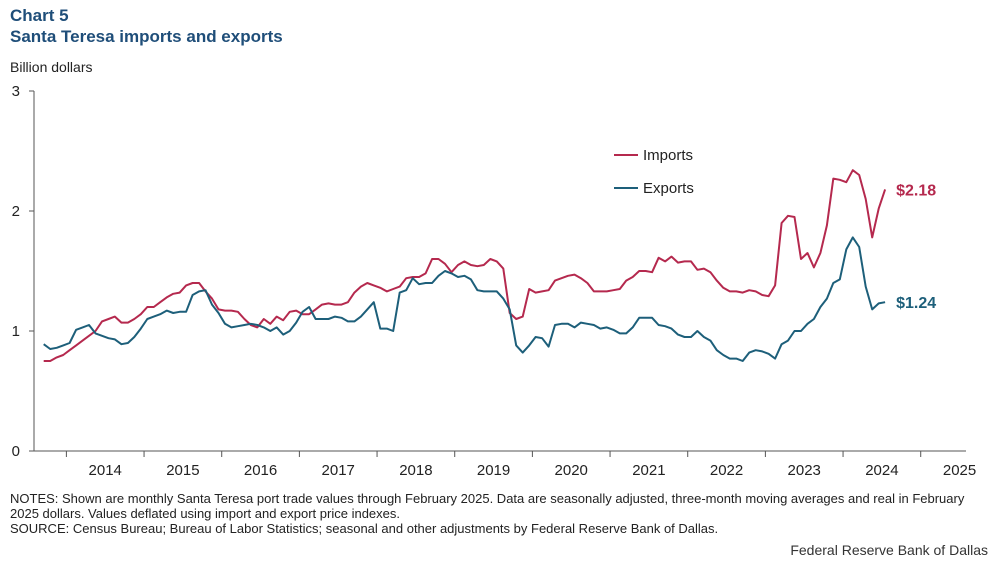 This screenshot has height=565, width=997. Describe the element at coordinates (51, 67) in the screenshot. I see `y-axis-unit-label: Billion dollars` at that location.